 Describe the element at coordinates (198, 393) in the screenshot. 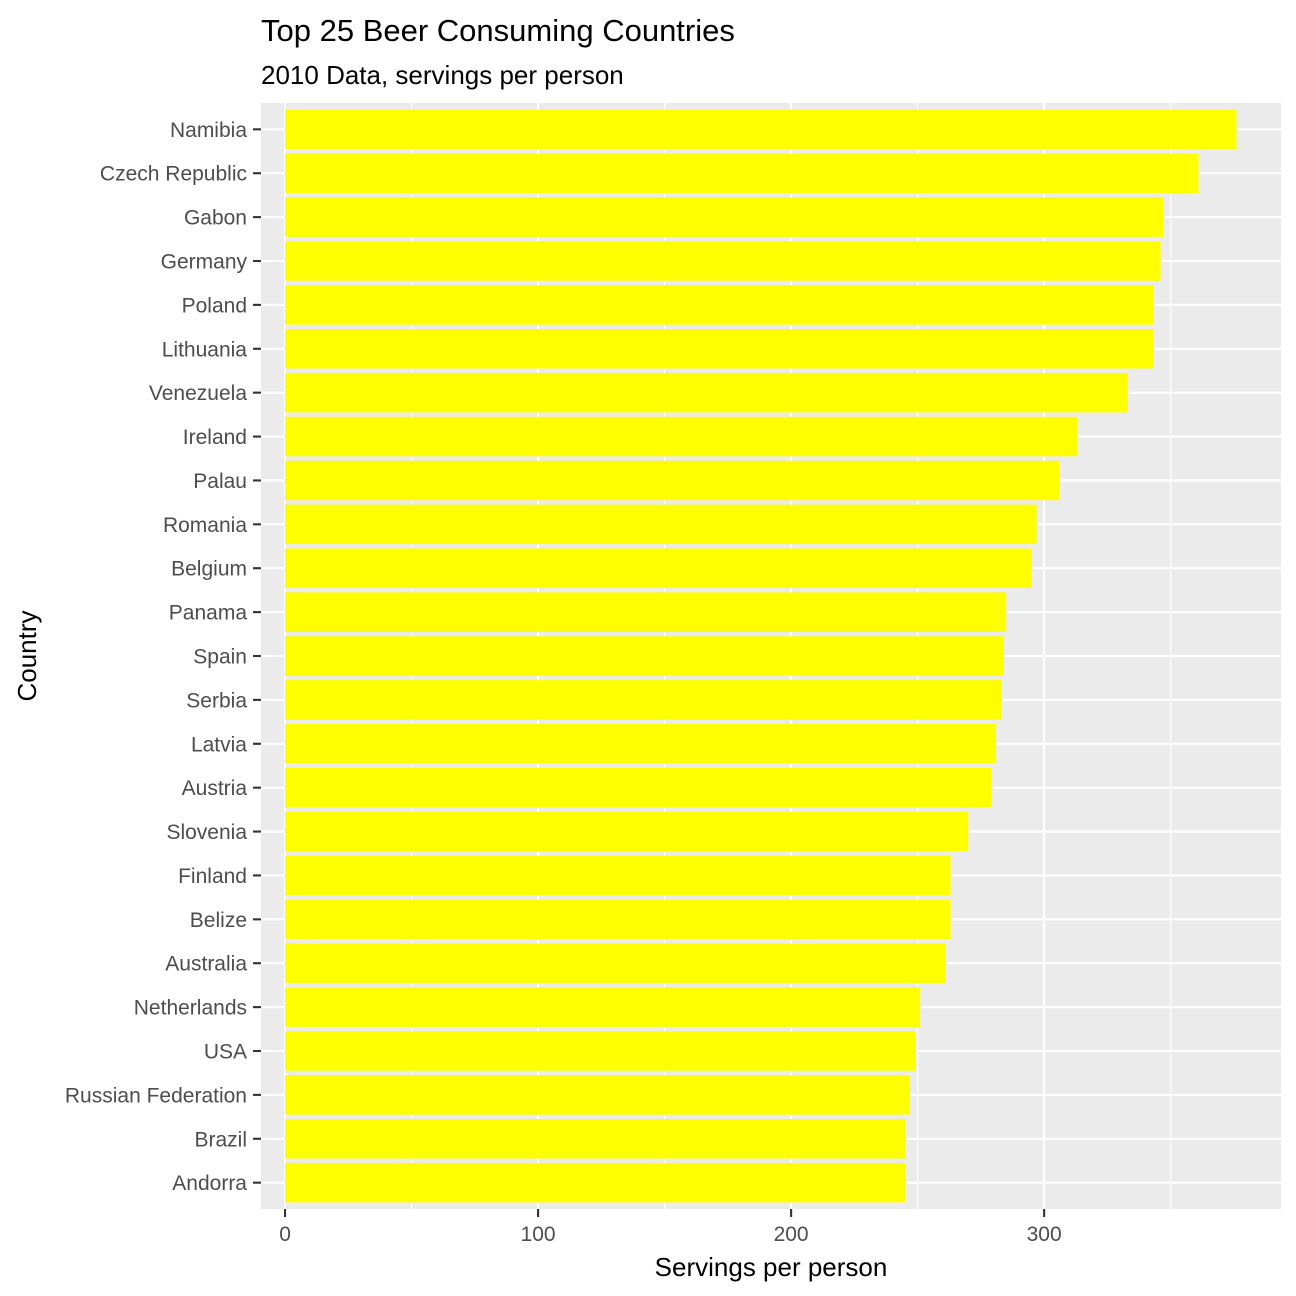

I see `y-tick-label: Venezuela` at that location.